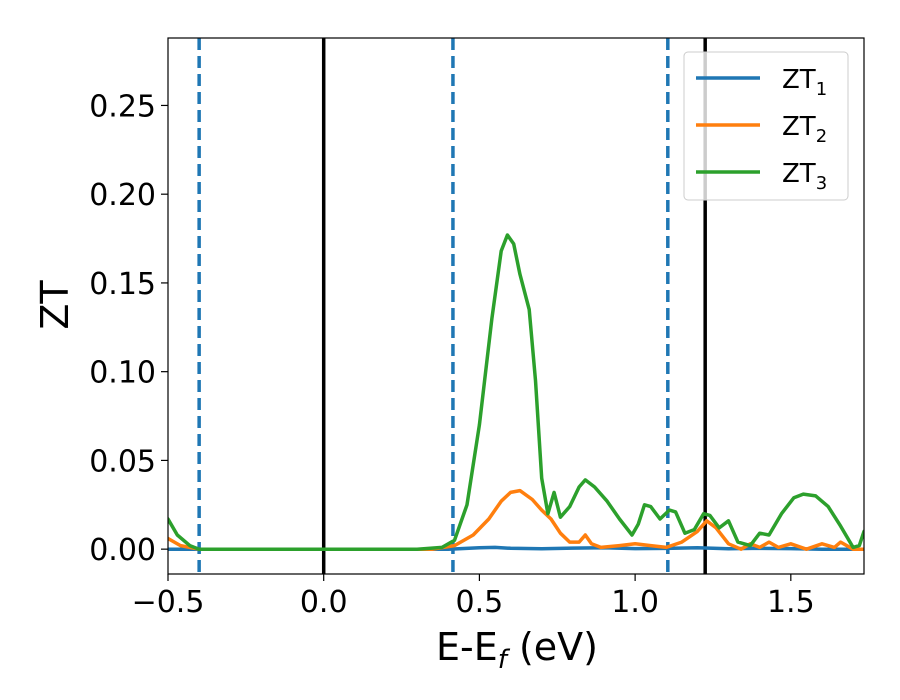 This screenshot has height=700, width=900. I want to click on legend: ZT1 ZT2 ZT3, so click(766, 126).